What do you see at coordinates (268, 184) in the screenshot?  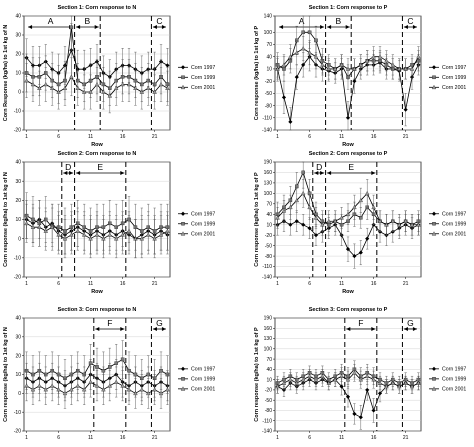 I see `y-tick-label: 130` at bounding box center [268, 184].